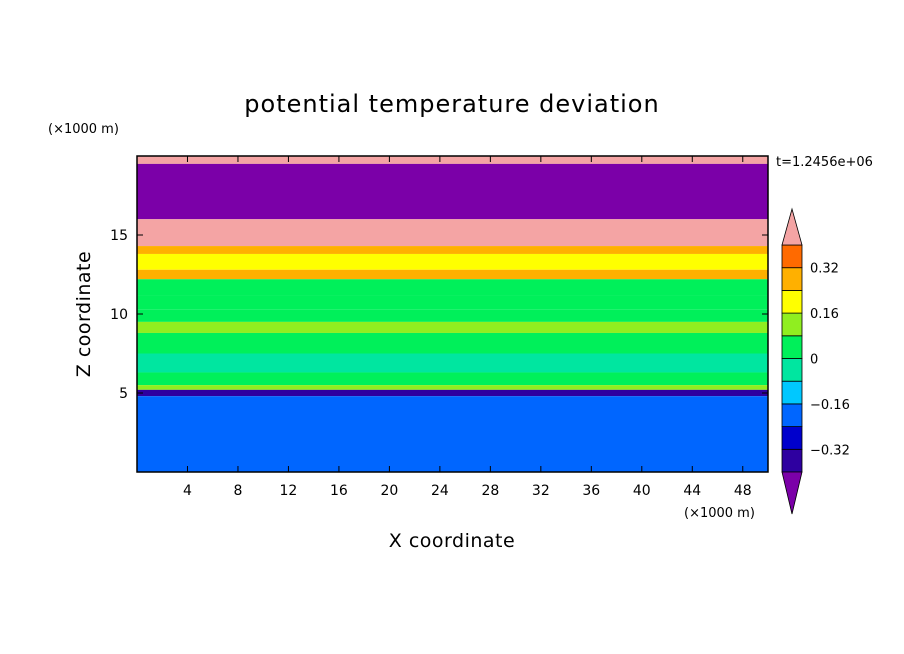 This screenshot has height=654, width=904. Describe the element at coordinates (830, 405) in the screenshot. I see `colorbar-tick-label: −0.16` at that location.